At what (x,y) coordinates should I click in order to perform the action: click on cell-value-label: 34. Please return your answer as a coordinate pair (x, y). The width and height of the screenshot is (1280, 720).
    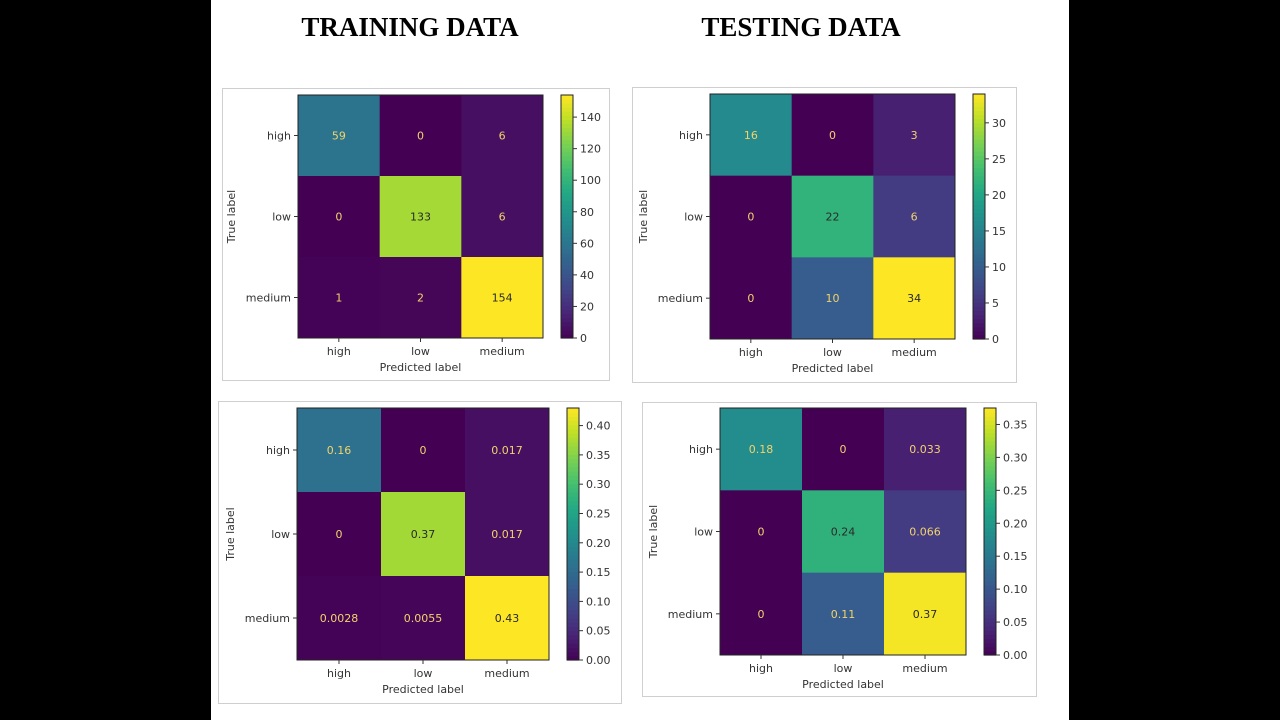
    Looking at the image, I should click on (914, 298).